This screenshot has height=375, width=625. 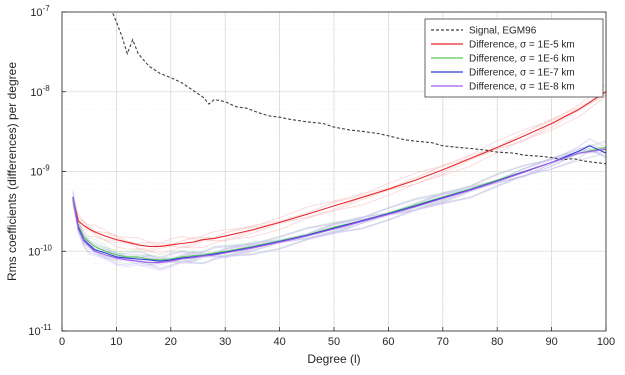 I want to click on legend-label-3: Difference, σ = 1E-7 km, so click(x=522, y=73).